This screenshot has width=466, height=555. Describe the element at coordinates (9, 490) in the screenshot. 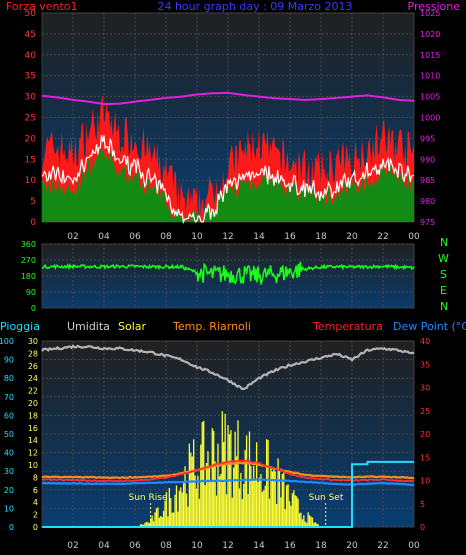

I see `rain-y-tick-label: 20` at that location.